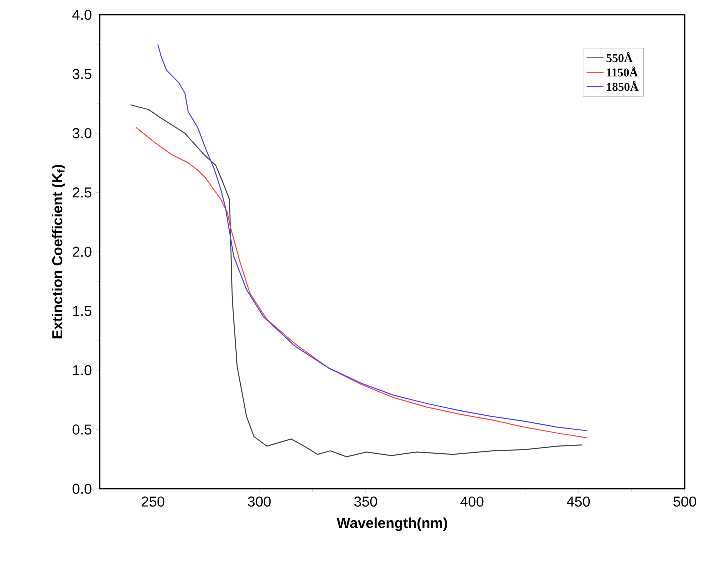  I want to click on y-tick-label: 3.0, so click(82, 133).